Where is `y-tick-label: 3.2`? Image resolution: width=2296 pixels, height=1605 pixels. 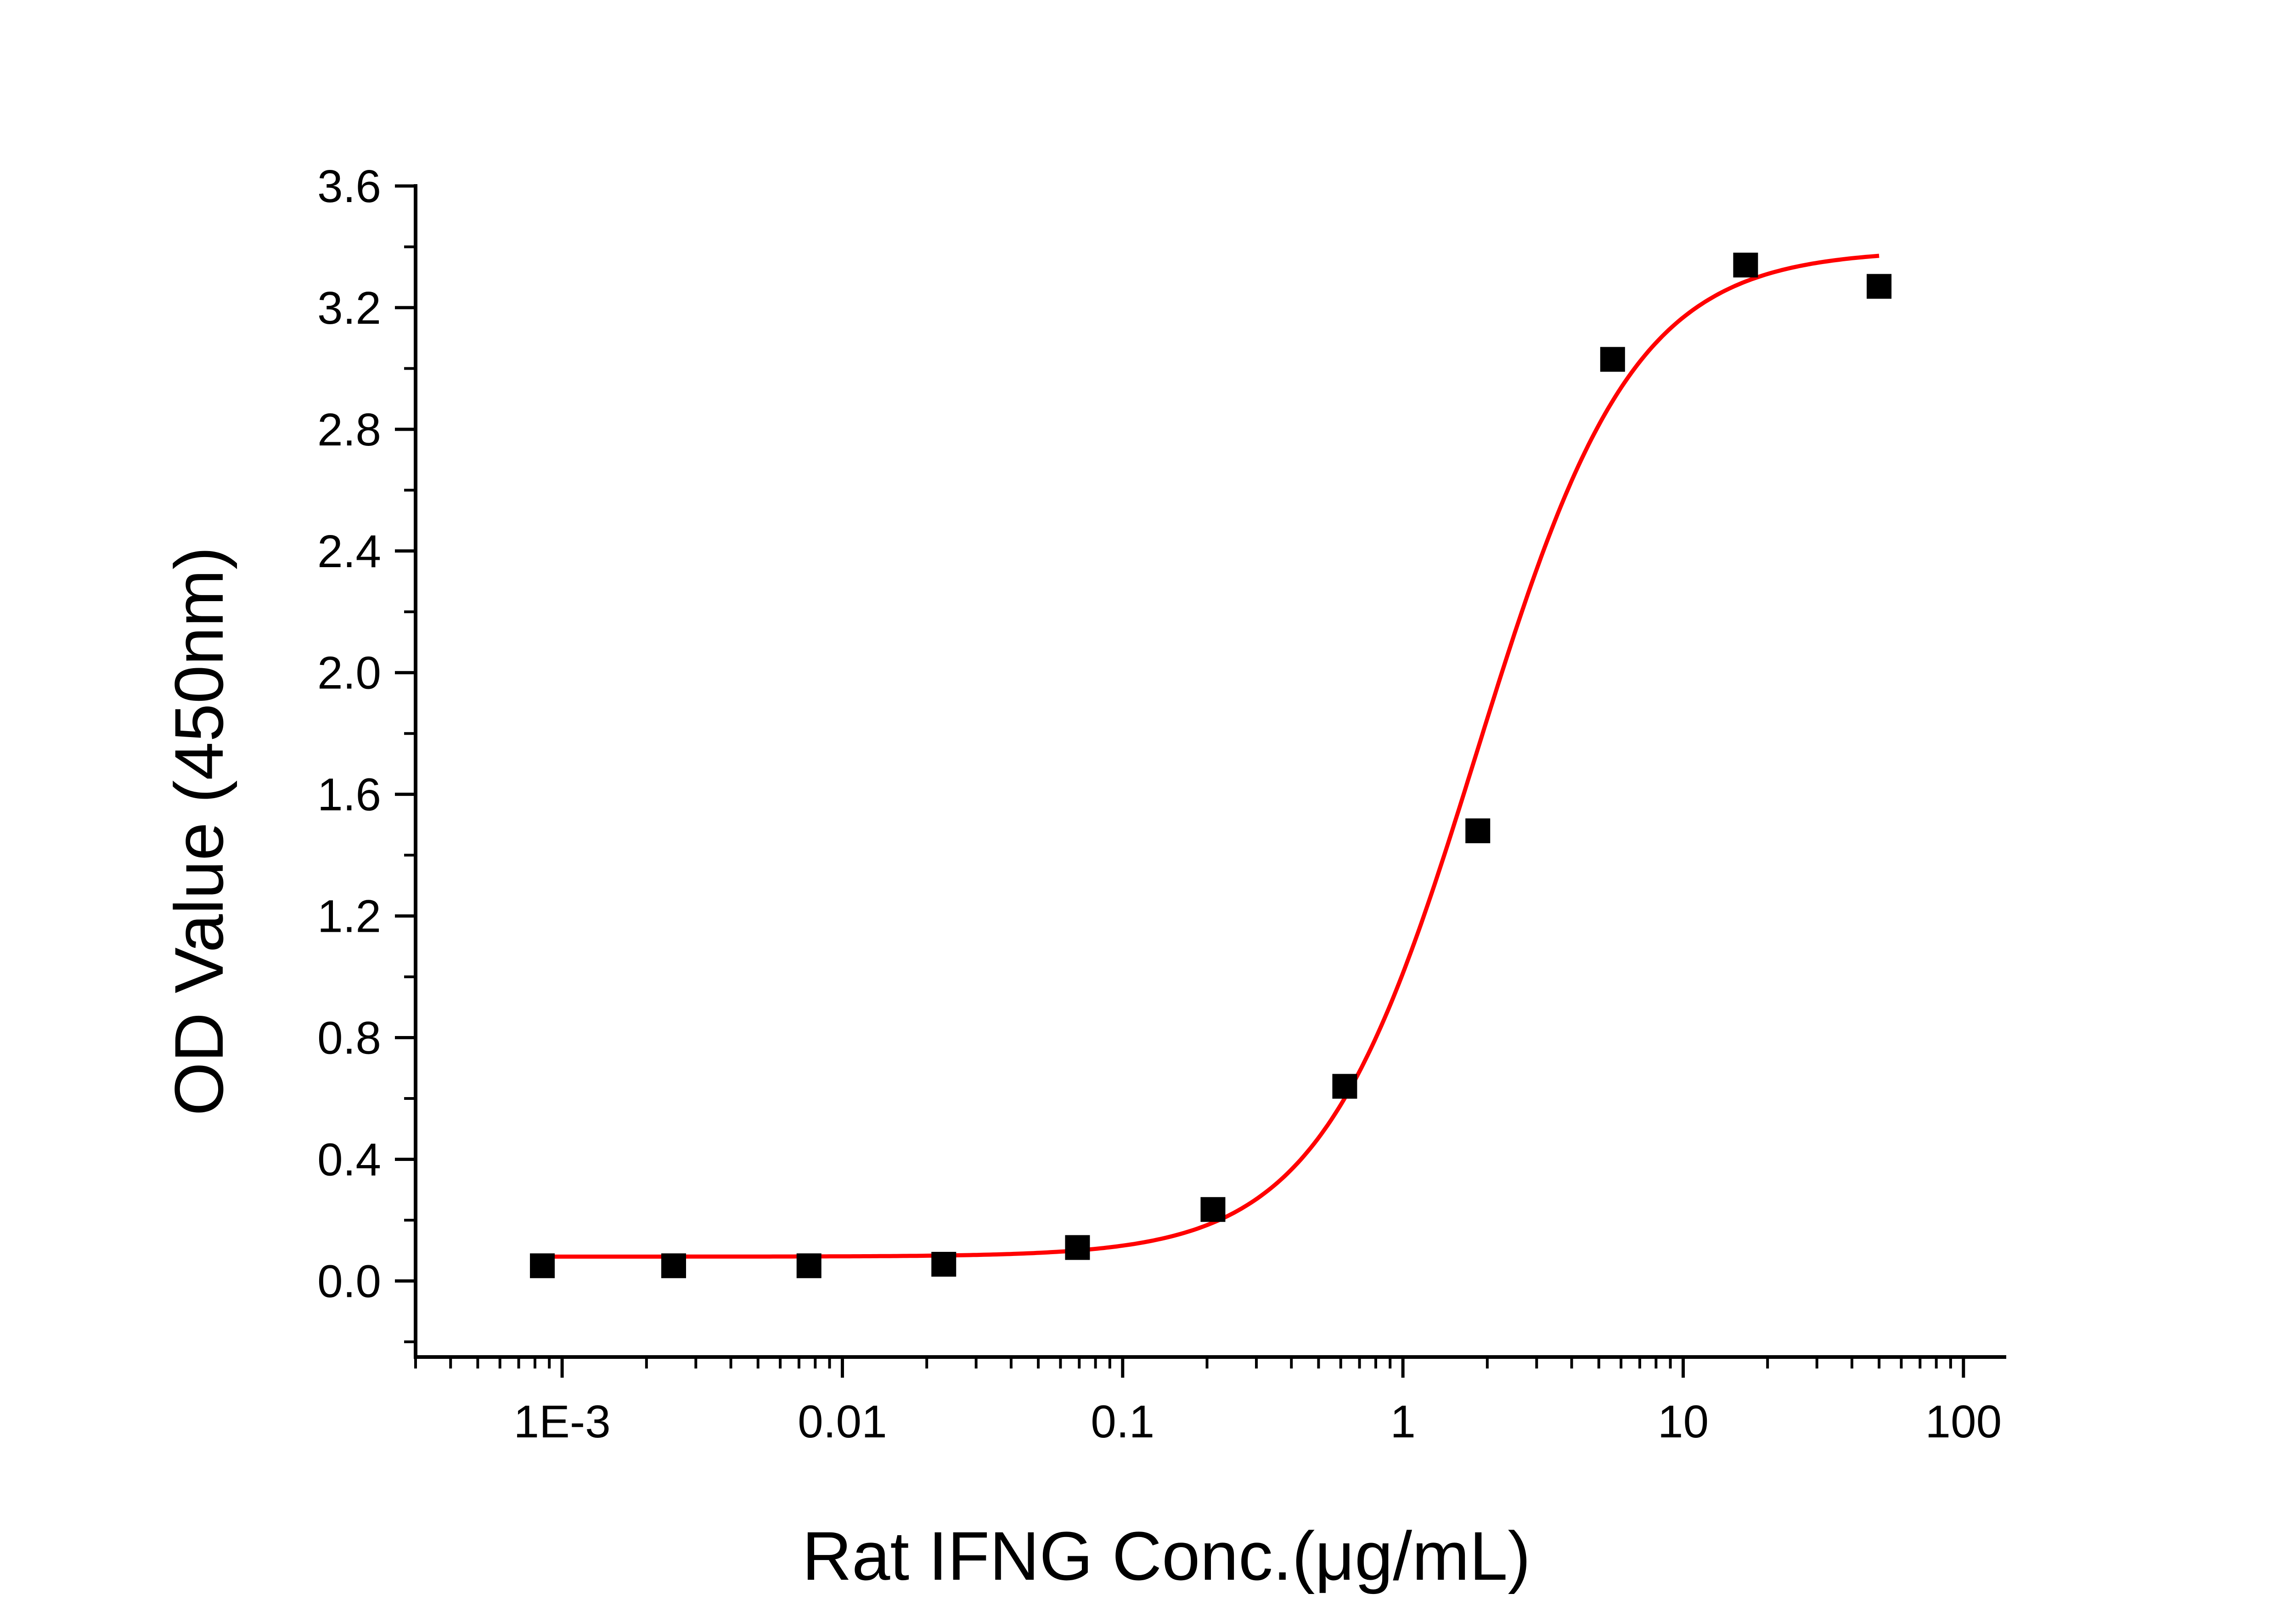 y-tick-label: 3.2 is located at coordinates (349, 308).